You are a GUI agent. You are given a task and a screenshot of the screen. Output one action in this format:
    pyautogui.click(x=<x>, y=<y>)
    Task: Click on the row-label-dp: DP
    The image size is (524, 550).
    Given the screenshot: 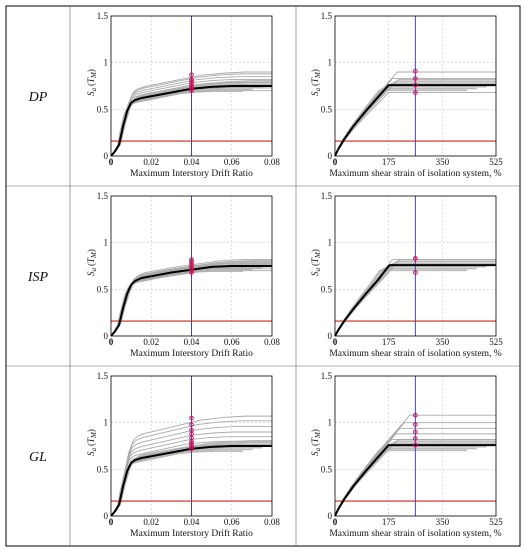 What is the action you would take?
    pyautogui.click(x=38, y=97)
    